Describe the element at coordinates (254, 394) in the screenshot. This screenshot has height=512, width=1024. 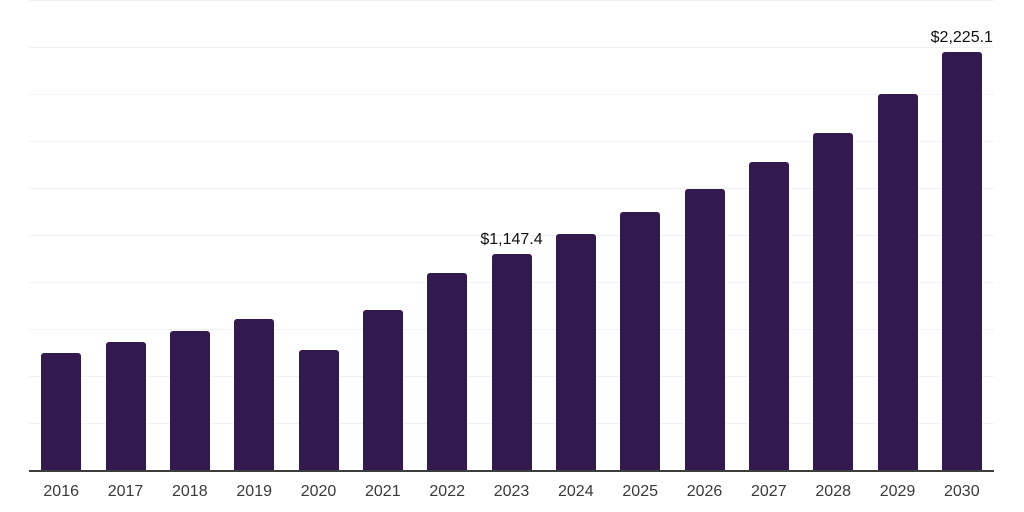
I see `bar-2019` at that location.